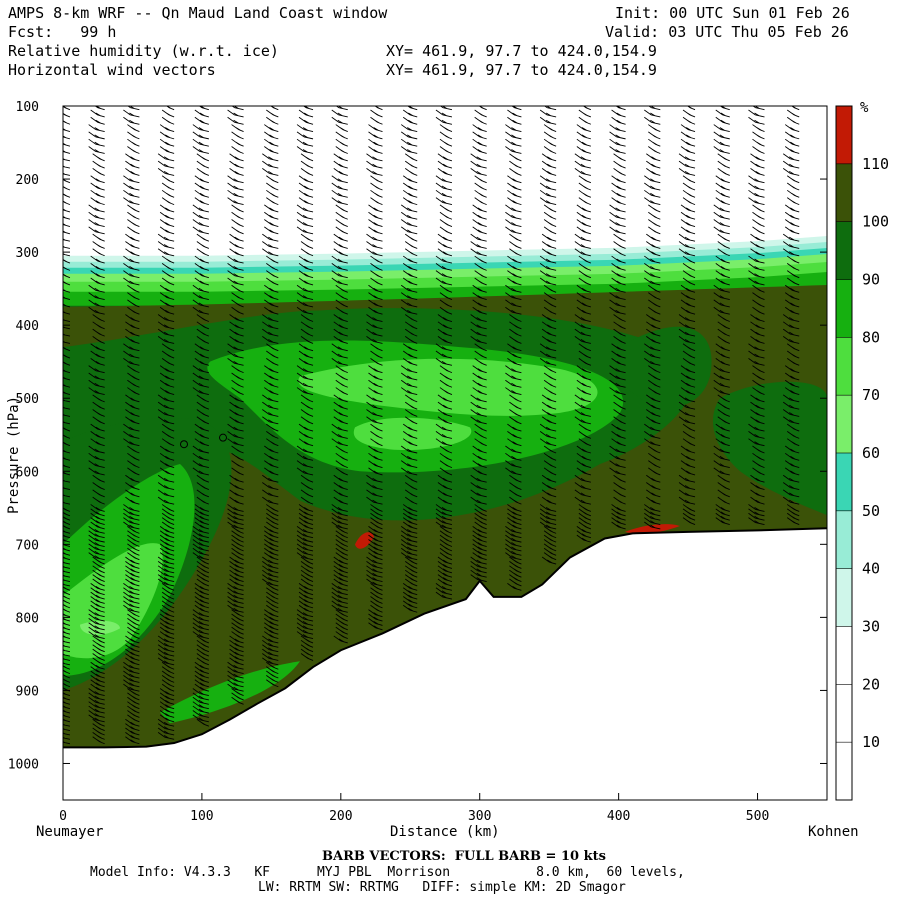  I want to click on barb-legend: BARB VECTORS: FULL BARB = 10 kts, so click(464, 856).